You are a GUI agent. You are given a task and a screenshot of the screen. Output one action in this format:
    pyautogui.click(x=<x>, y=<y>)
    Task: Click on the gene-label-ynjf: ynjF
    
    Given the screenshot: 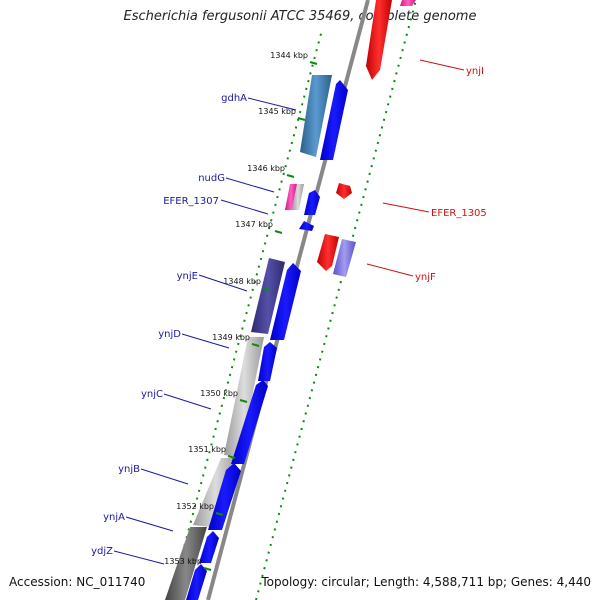 What is the action you would take?
    pyautogui.click(x=425, y=277)
    